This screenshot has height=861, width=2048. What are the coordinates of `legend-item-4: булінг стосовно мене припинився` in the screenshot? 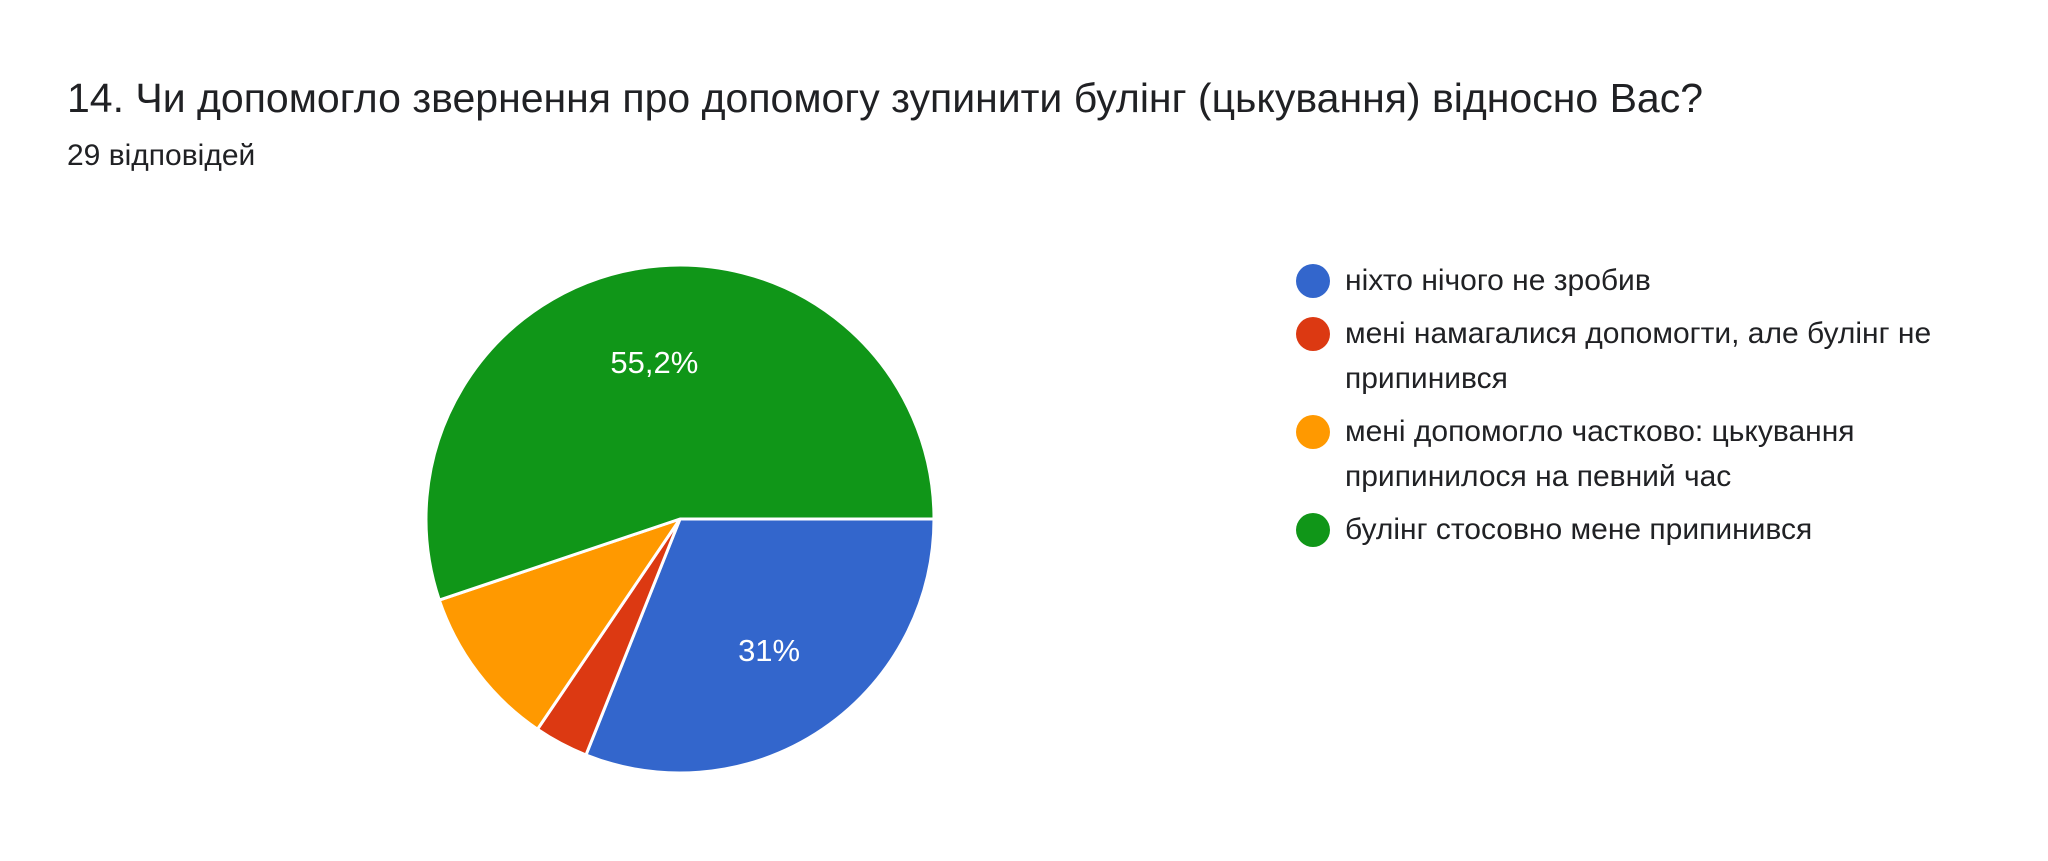 It's located at (1616, 529).